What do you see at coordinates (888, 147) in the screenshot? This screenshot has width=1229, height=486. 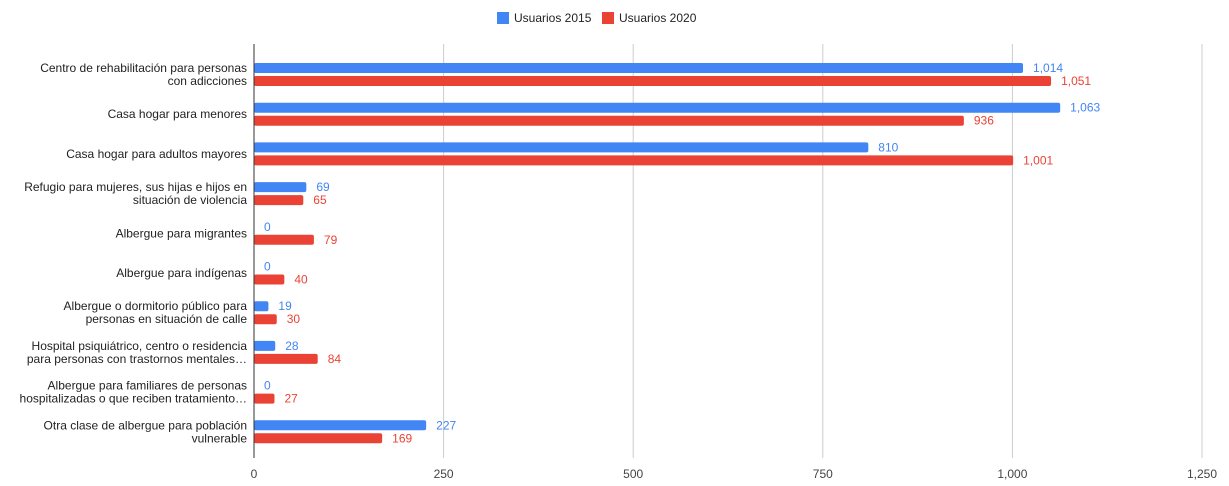 I see `bar-value-label: 810` at bounding box center [888, 147].